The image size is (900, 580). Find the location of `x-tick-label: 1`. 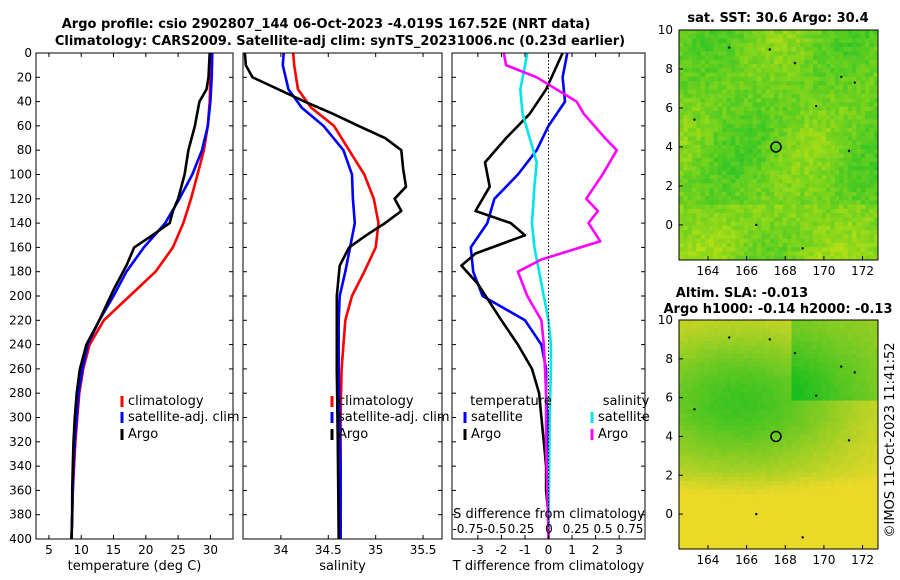

x-tick-label: 1 is located at coordinates (572, 550).